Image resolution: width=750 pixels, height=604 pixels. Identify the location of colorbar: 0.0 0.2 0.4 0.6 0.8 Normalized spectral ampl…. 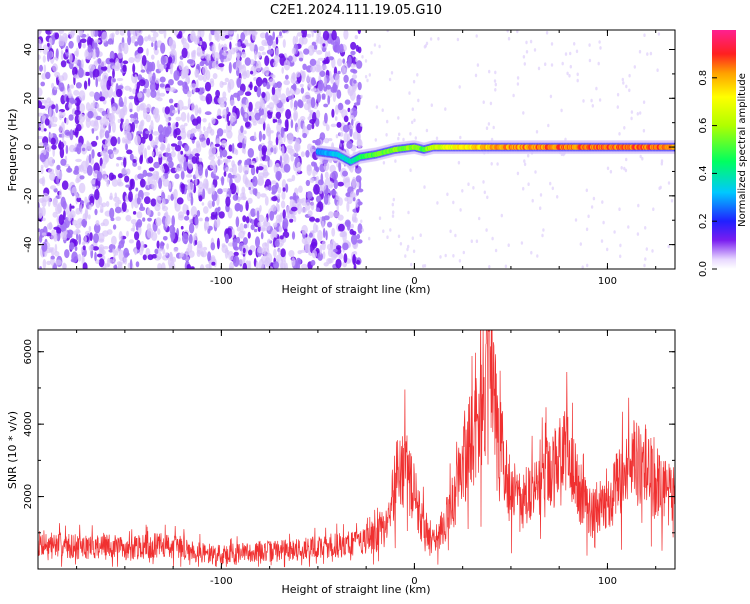
(723, 153).